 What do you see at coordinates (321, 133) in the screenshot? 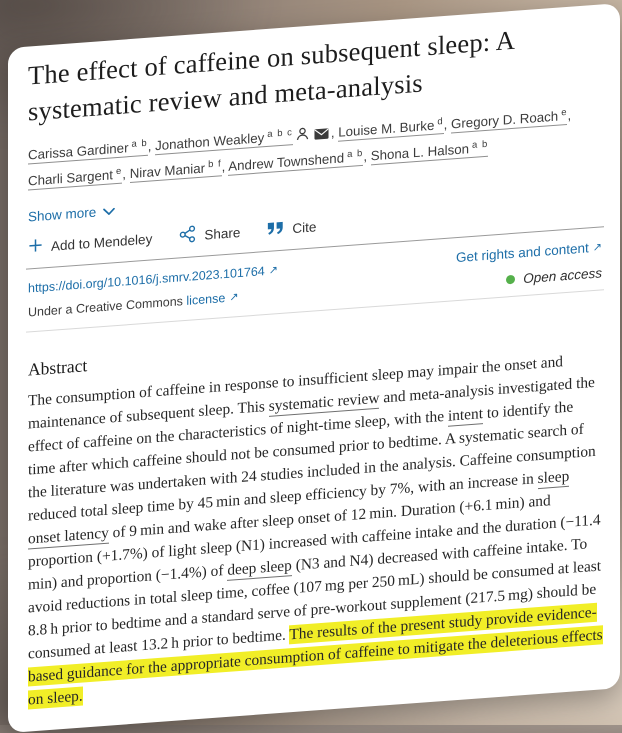
I see `envelope-icon` at bounding box center [321, 133].